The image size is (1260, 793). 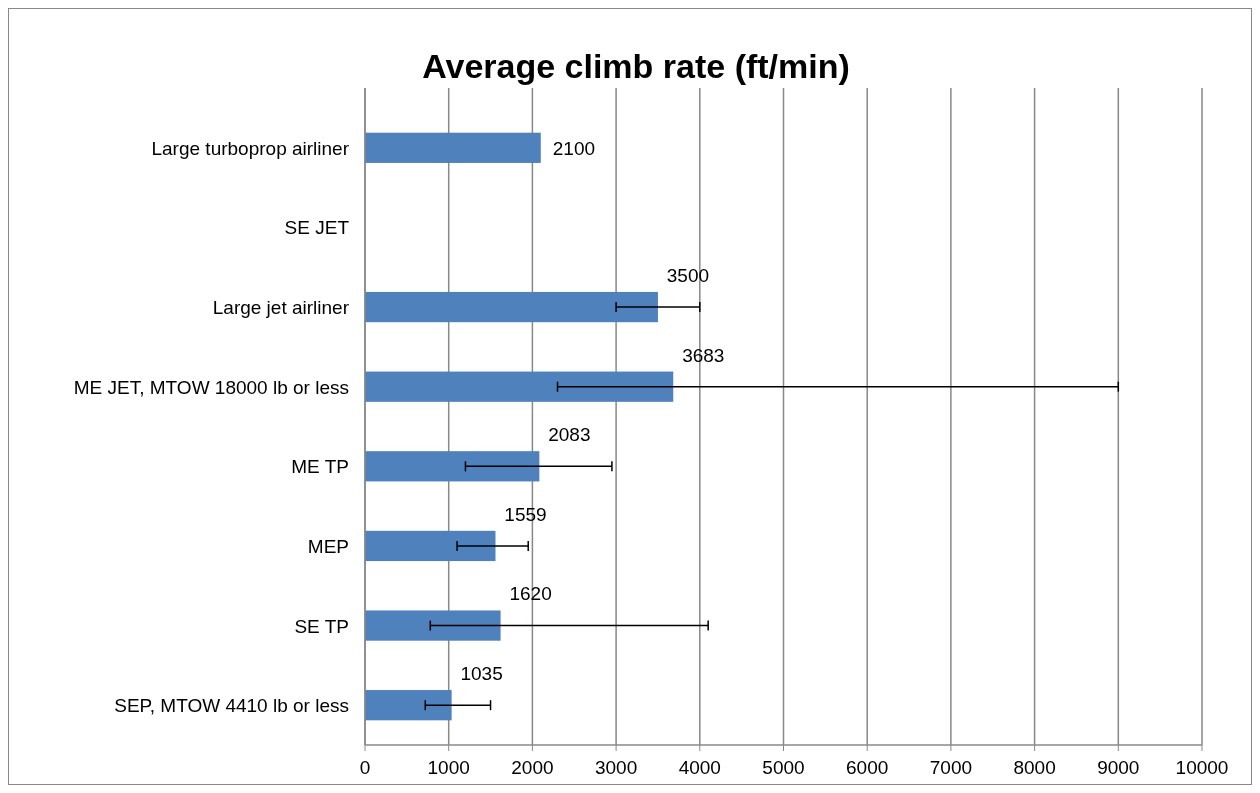 I want to click on data-label: 3683, so click(x=703, y=355).